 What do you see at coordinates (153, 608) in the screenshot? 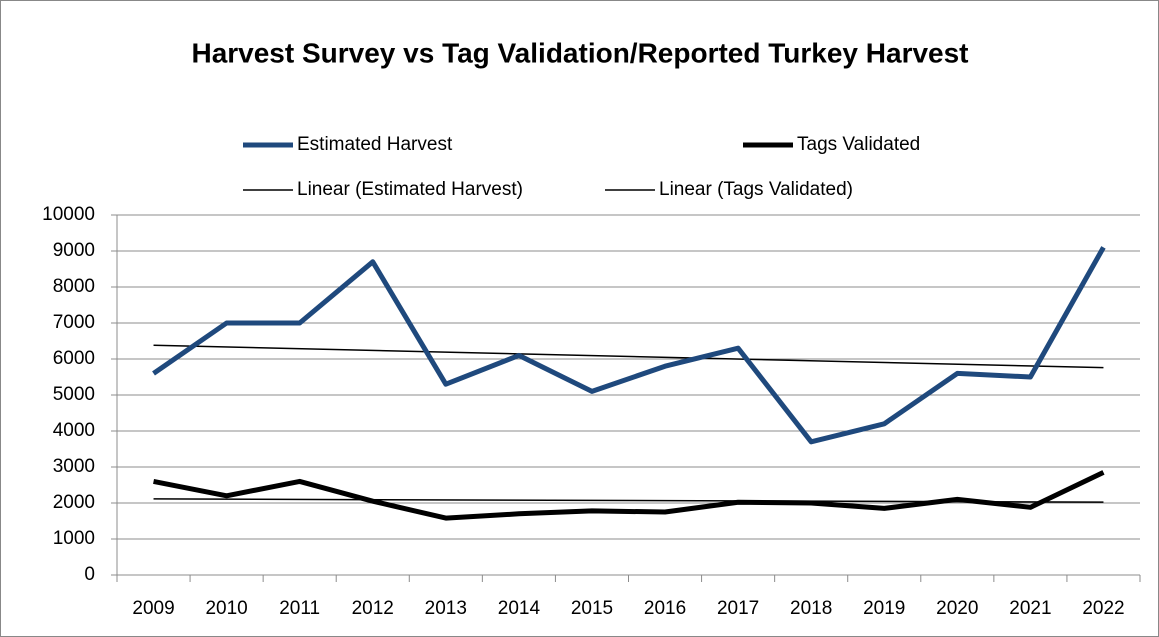
I see `x-tick-label: 2009` at bounding box center [153, 608].